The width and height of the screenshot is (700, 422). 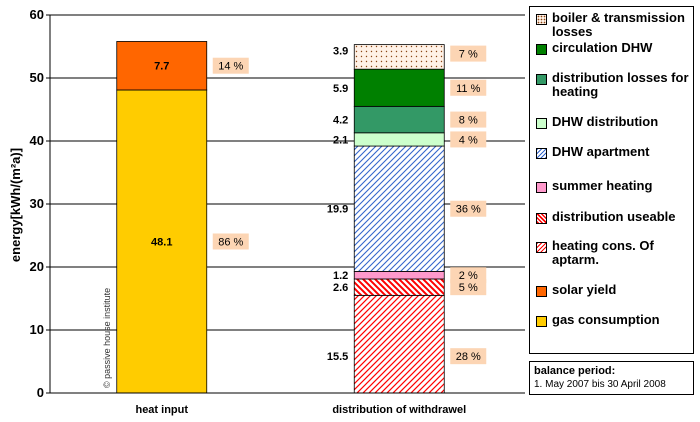 What do you see at coordinates (399, 287) in the screenshot?
I see `bar-segment-distribution-of-withdrawel-distribution-useable` at bounding box center [399, 287].